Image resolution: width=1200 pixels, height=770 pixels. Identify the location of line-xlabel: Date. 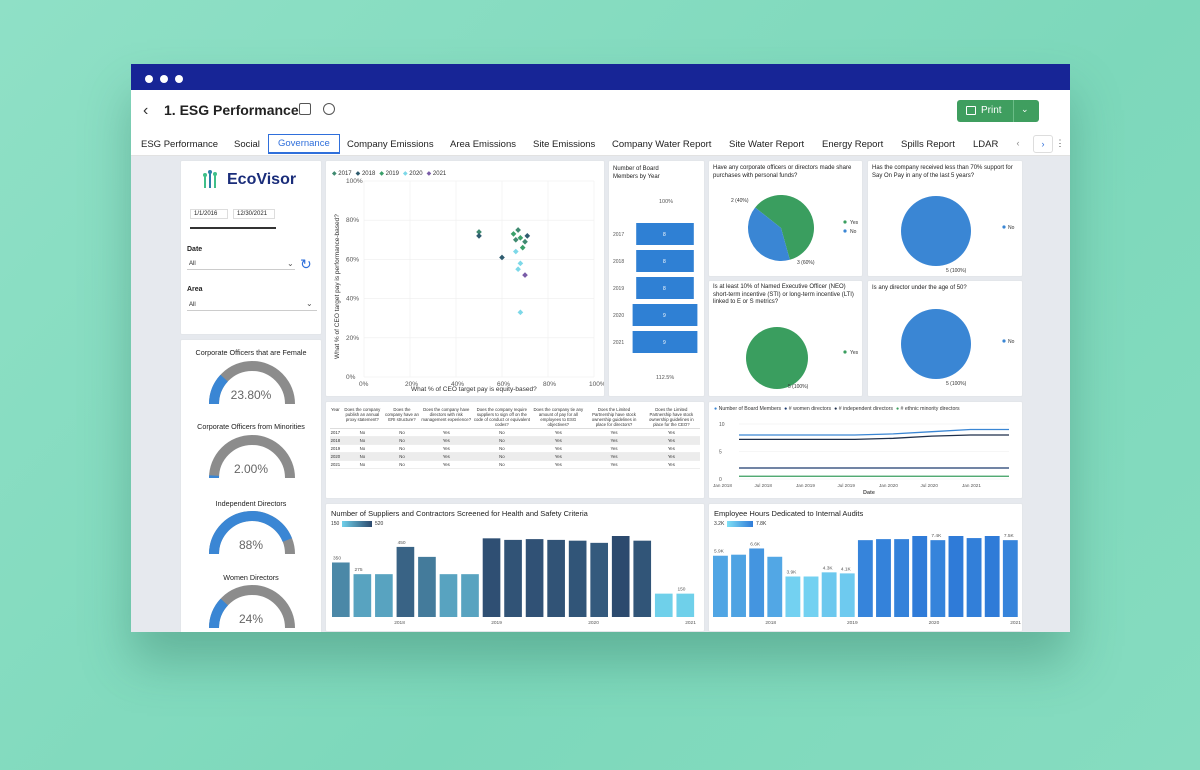
(869, 493).